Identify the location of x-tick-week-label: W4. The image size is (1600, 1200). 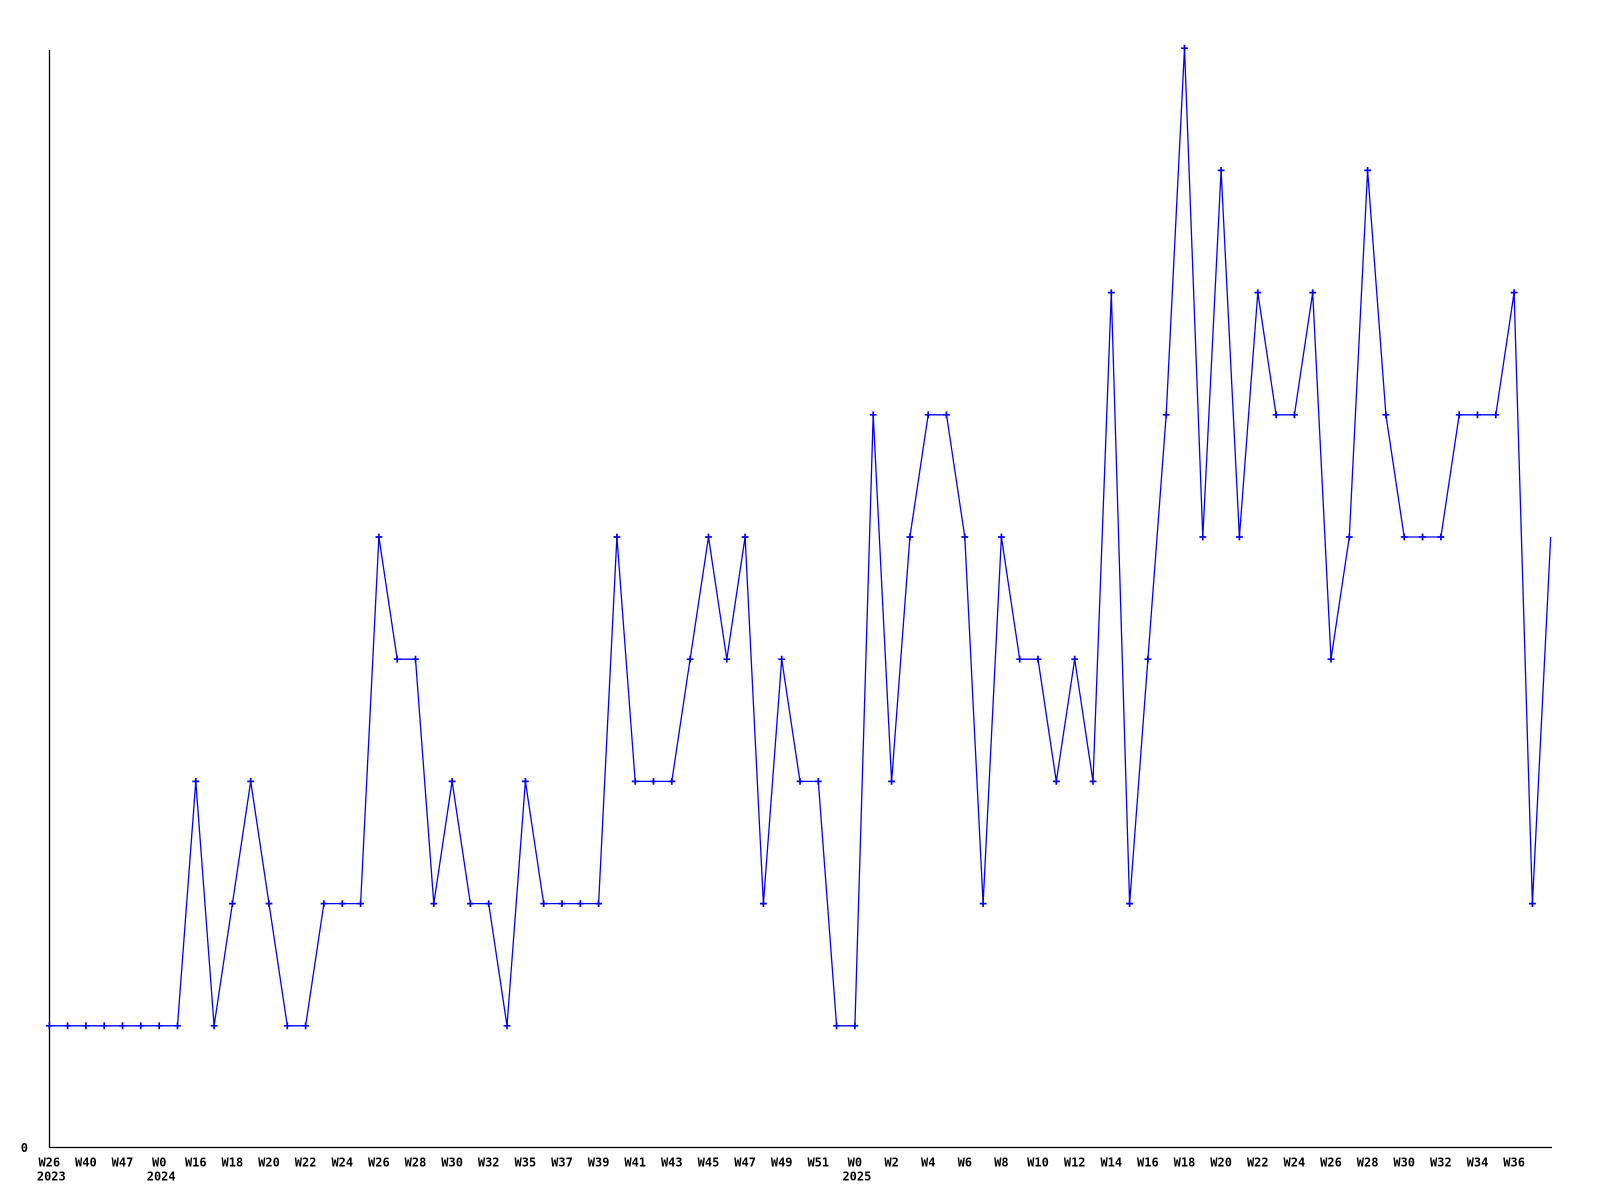
(928, 1163).